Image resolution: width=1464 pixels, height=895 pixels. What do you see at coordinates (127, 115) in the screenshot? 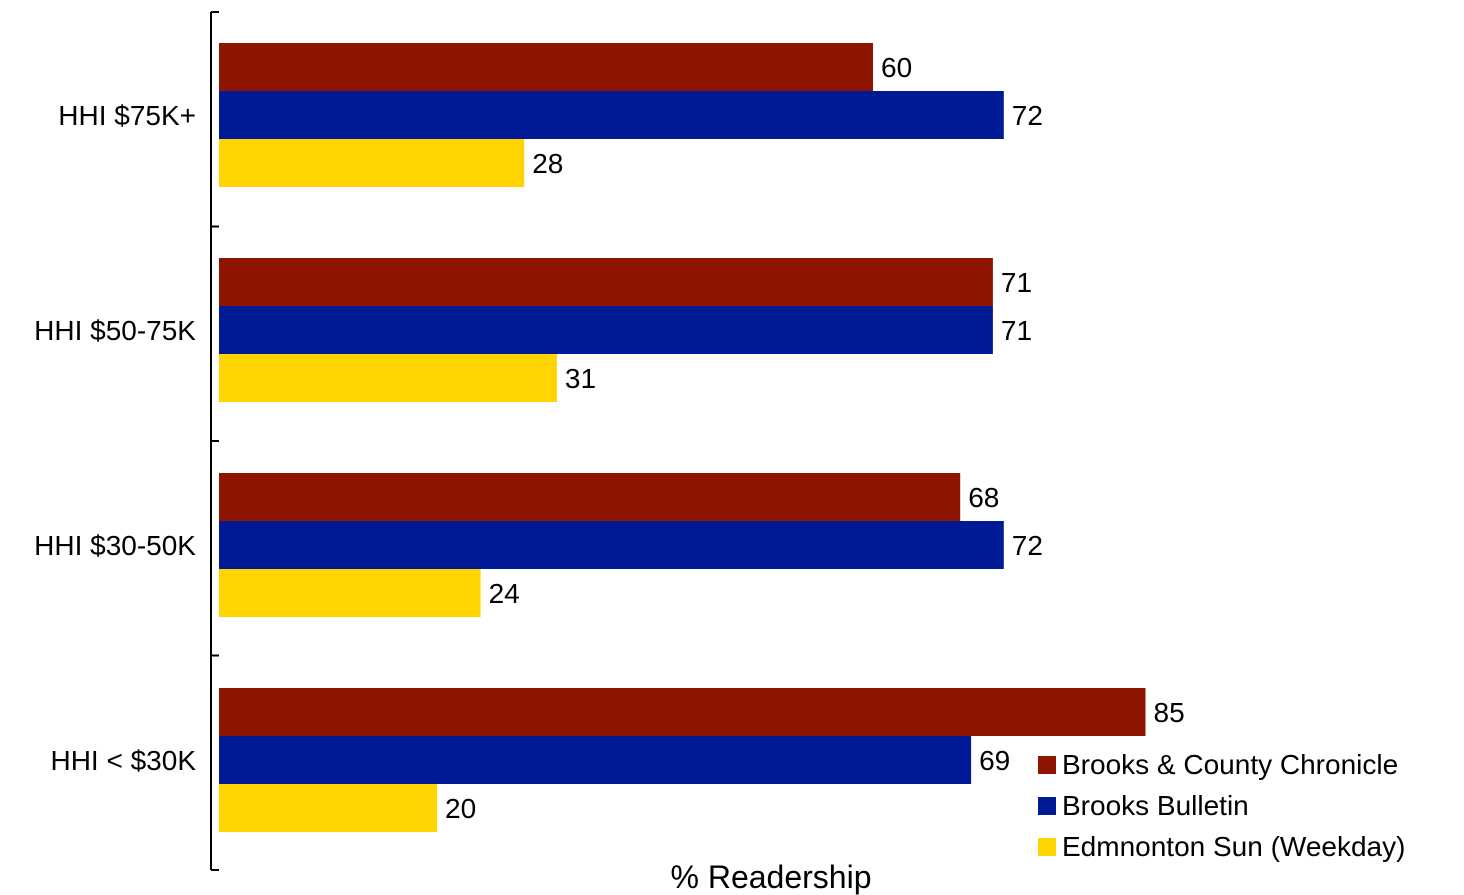
I see `category-label: HHI $75K+` at bounding box center [127, 115].